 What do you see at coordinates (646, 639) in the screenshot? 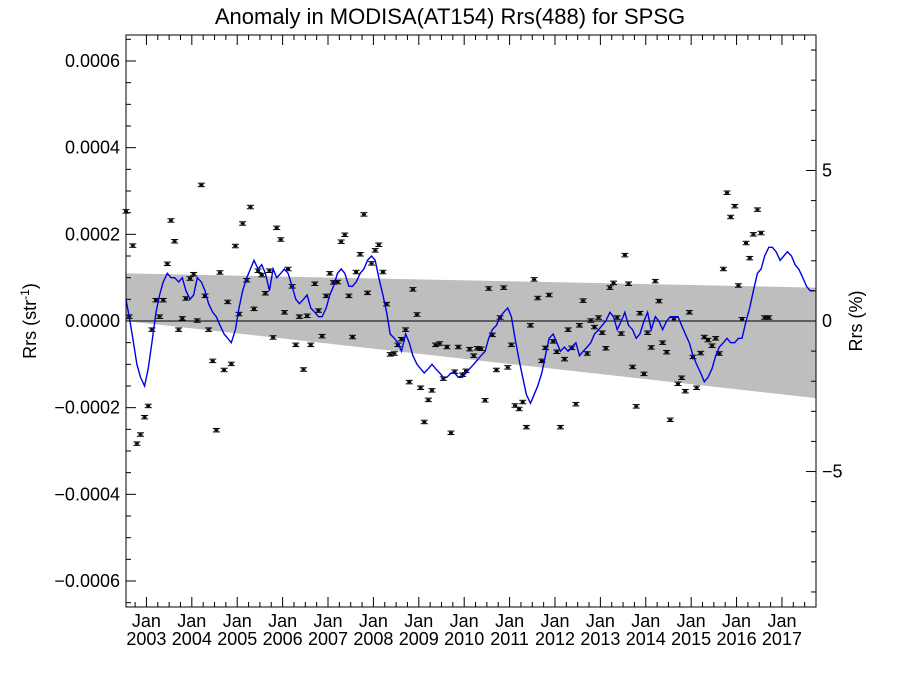
I see `x-tick-year: 2014` at bounding box center [646, 639].